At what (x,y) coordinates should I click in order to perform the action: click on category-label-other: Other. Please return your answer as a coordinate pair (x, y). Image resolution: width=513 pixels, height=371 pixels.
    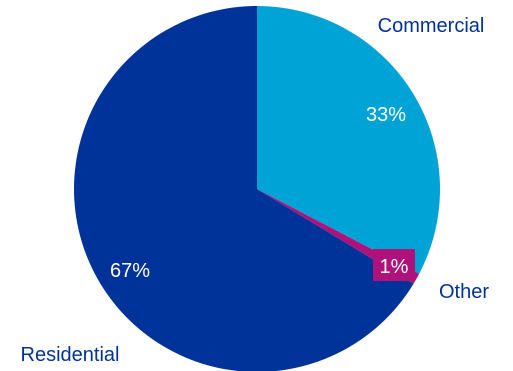
    Looking at the image, I should click on (464, 292).